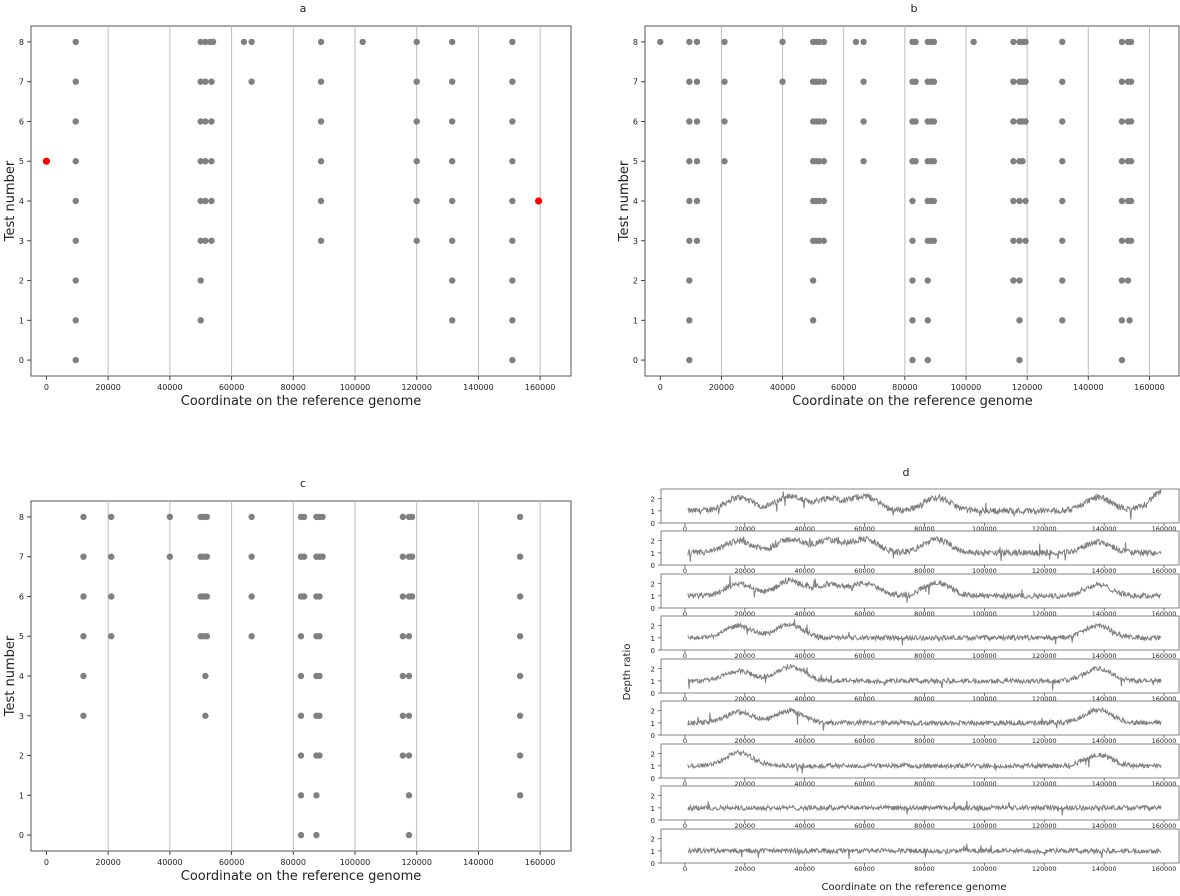 The width and height of the screenshot is (1180, 896). I want to click on y-tick-label: 5, so click(635, 161).